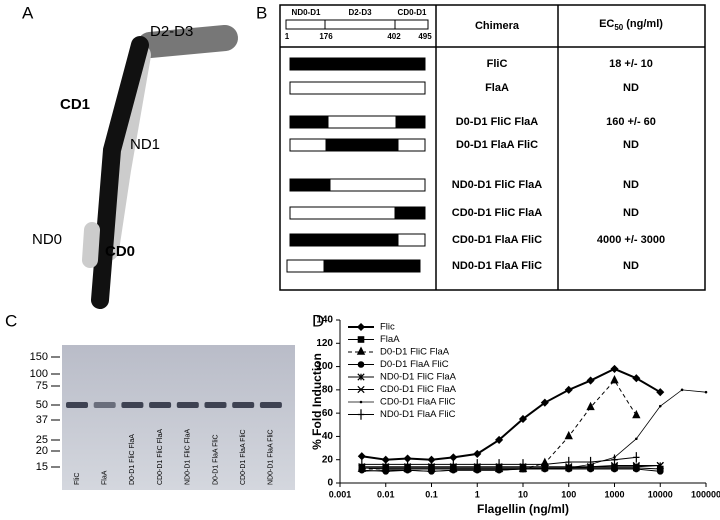 The width and height of the screenshot is (720, 520). I want to click on gel, so click(178, 417).